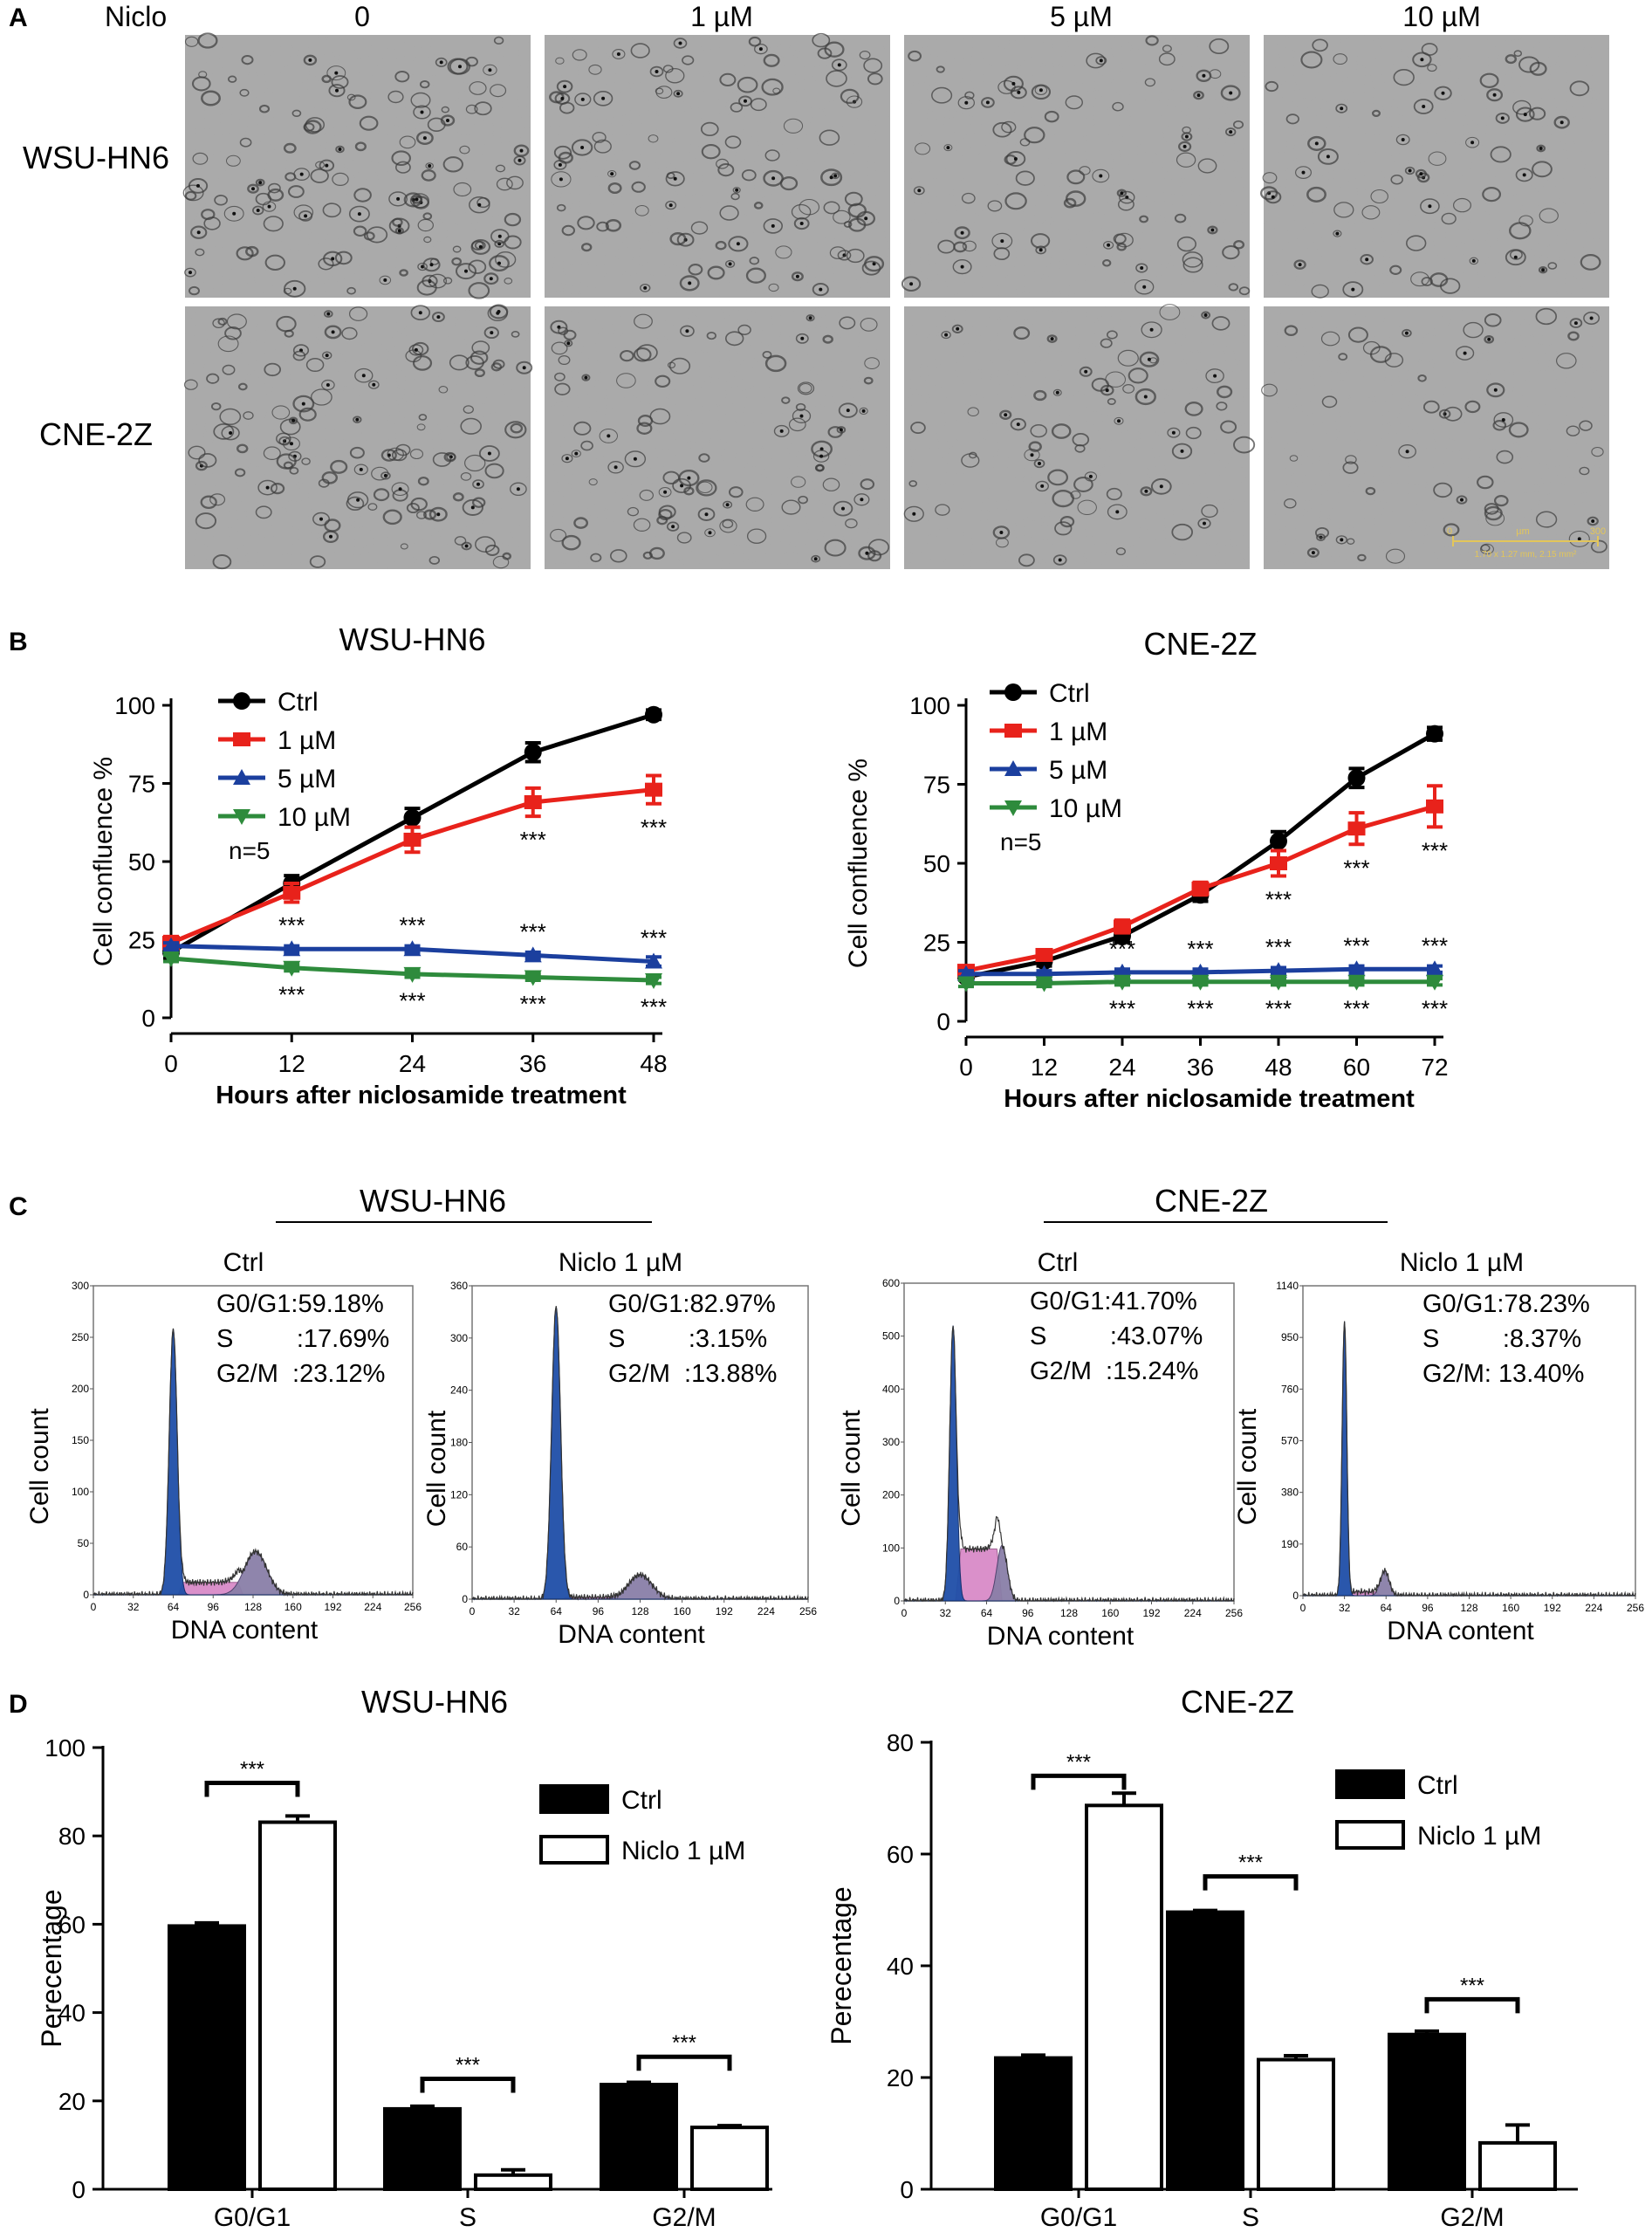 This screenshot has width=1652, height=2239. I want to click on histogram-label: Ctrl, so click(243, 1262).